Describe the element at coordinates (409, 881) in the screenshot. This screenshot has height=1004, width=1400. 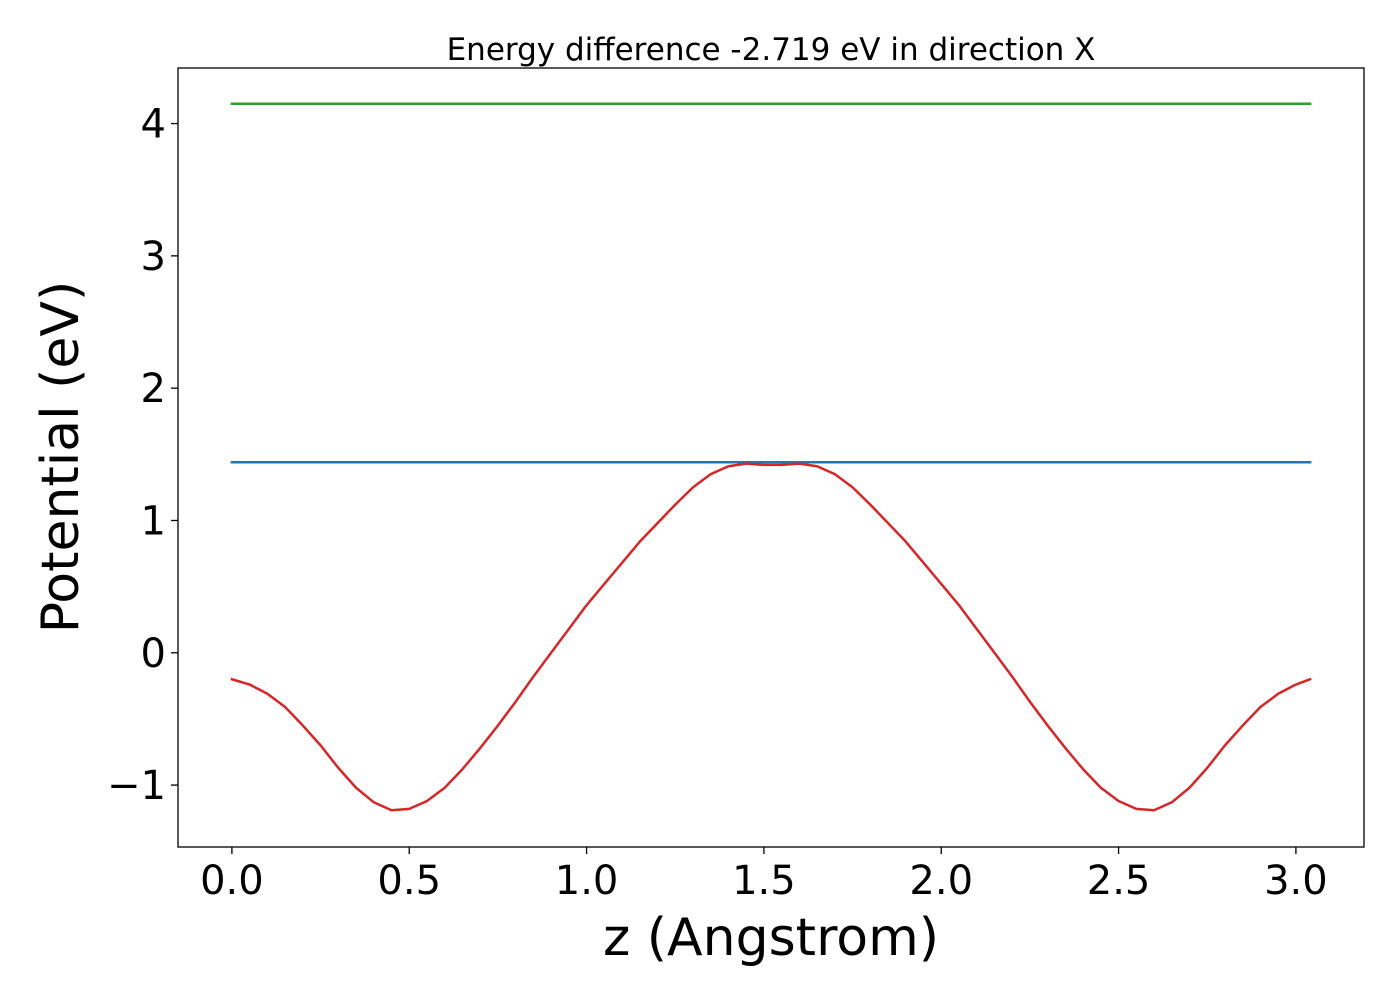
I see `x-tick-label: 0.5` at that location.